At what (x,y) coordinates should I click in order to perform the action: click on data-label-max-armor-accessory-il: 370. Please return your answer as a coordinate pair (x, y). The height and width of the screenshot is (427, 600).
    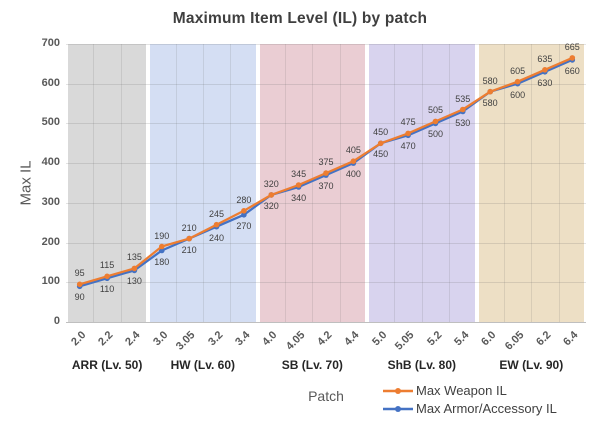
    Looking at the image, I should click on (326, 186).